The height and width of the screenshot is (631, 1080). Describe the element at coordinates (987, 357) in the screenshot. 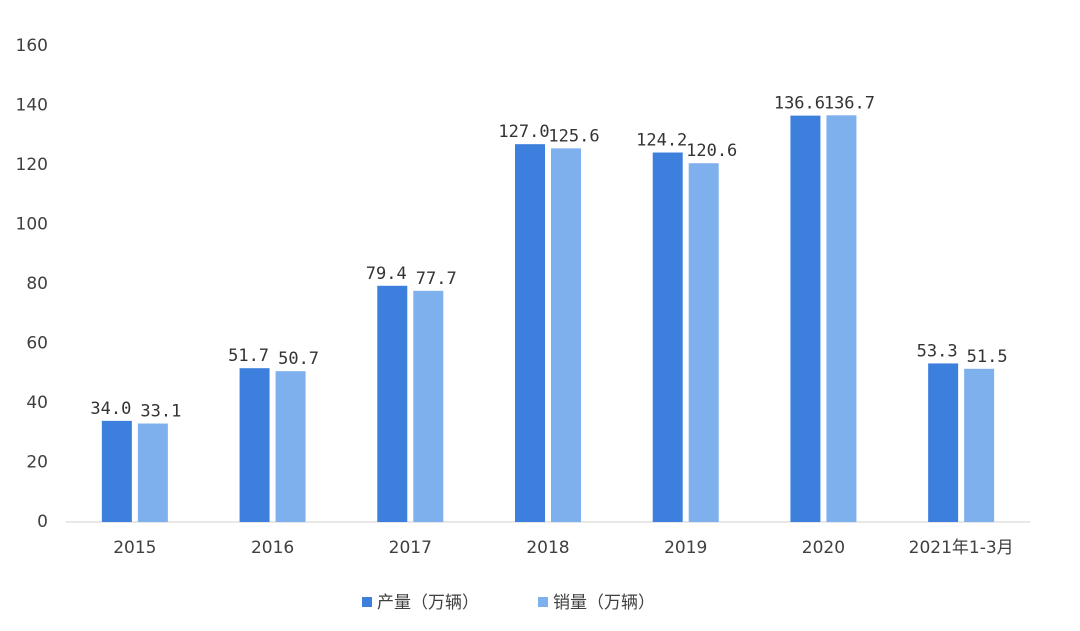

I see `value-label: 51.5` at that location.